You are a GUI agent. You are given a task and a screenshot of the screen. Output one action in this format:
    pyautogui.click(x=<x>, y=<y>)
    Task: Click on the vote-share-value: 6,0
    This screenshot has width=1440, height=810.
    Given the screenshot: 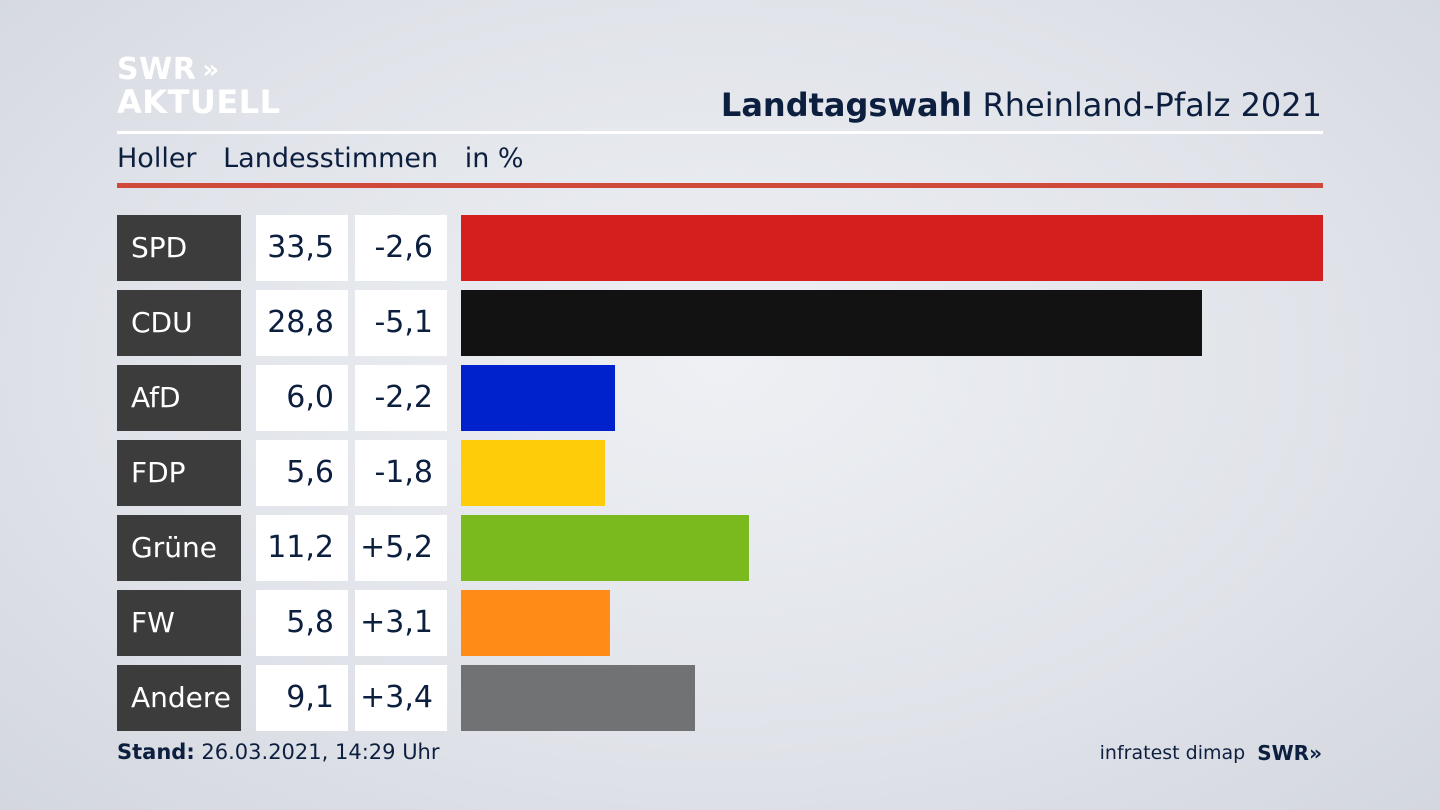 What is the action you would take?
    pyautogui.click(x=302, y=398)
    